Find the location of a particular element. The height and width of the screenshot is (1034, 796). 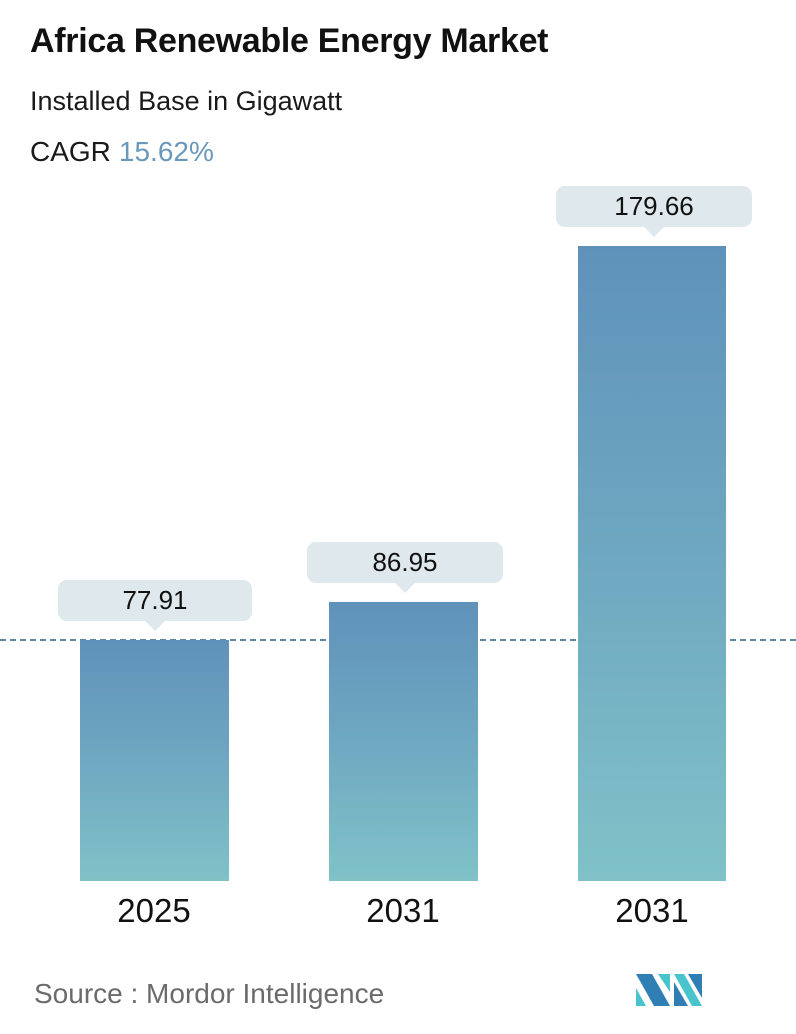

cagr-text: CAGR 15.62% is located at coordinates (122, 152).